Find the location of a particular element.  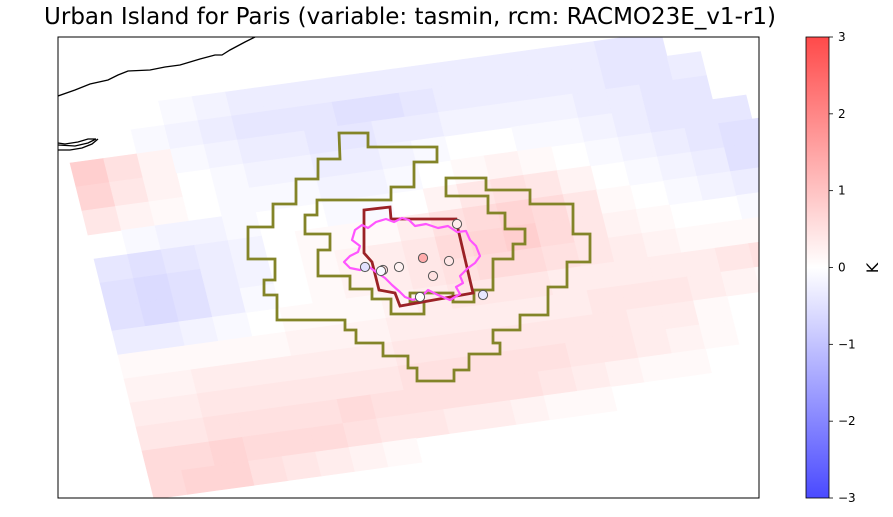

station-markers is located at coordinates (424, 260).